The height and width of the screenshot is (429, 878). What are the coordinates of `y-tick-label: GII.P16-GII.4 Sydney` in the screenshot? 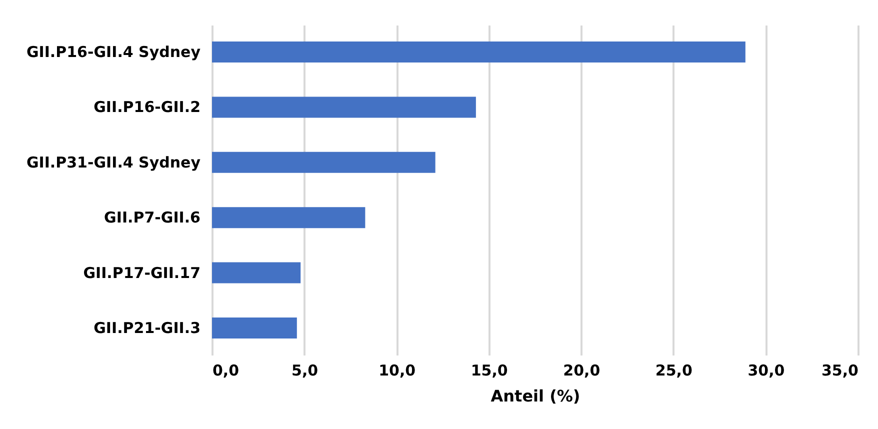 It's located at (113, 52).